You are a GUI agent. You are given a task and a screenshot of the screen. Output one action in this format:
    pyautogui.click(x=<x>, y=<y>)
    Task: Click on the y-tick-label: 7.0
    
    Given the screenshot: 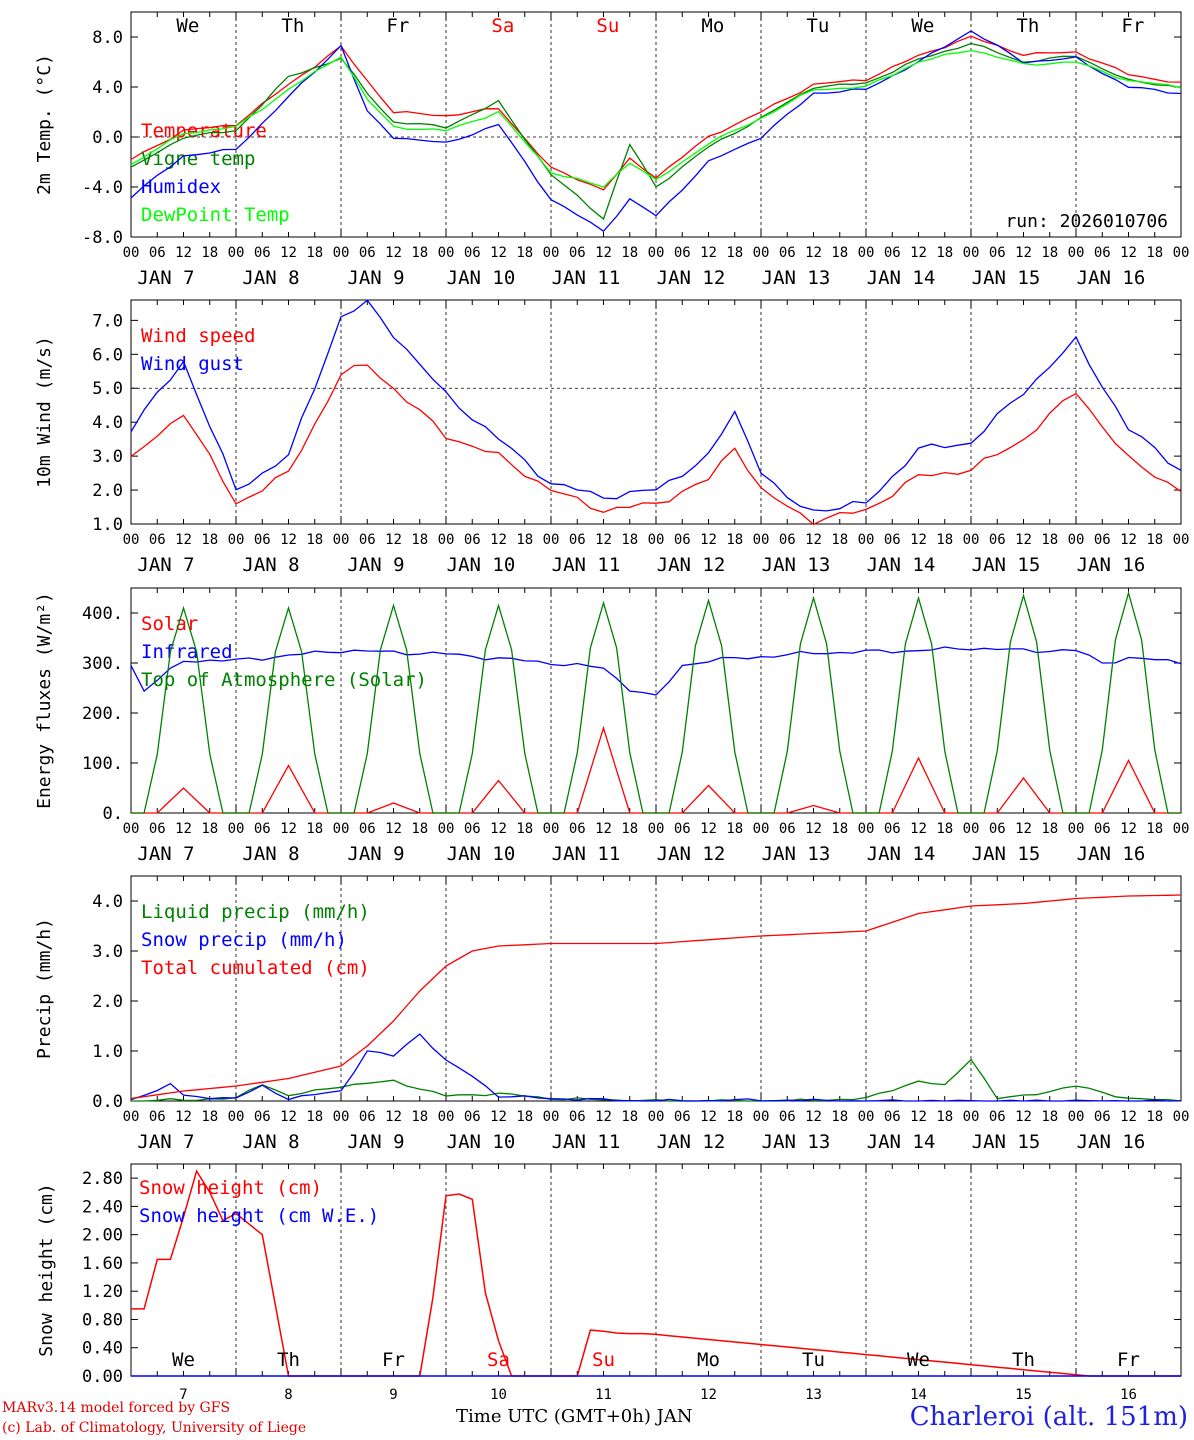 What is the action you would take?
    pyautogui.click(x=107, y=321)
    